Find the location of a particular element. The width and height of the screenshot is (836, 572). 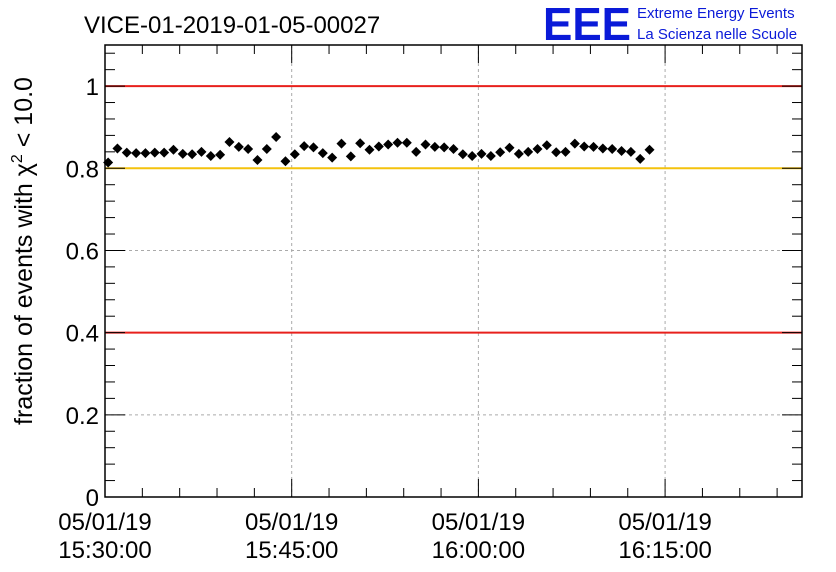

y-axis-title-superscript: 2 is located at coordinates (17, 158).